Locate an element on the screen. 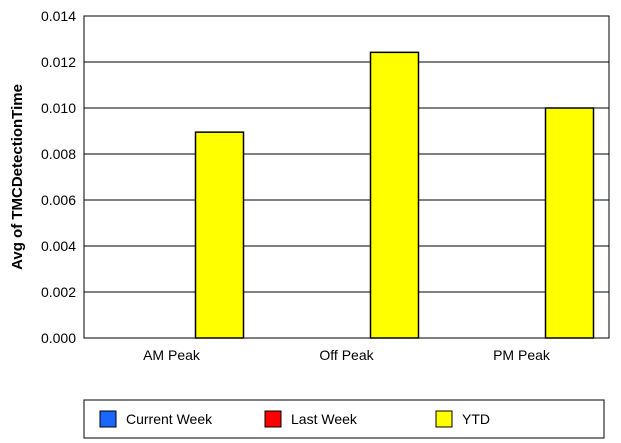 The width and height of the screenshot is (621, 443). legend: Current Week Last Week YTD is located at coordinates (344, 419).